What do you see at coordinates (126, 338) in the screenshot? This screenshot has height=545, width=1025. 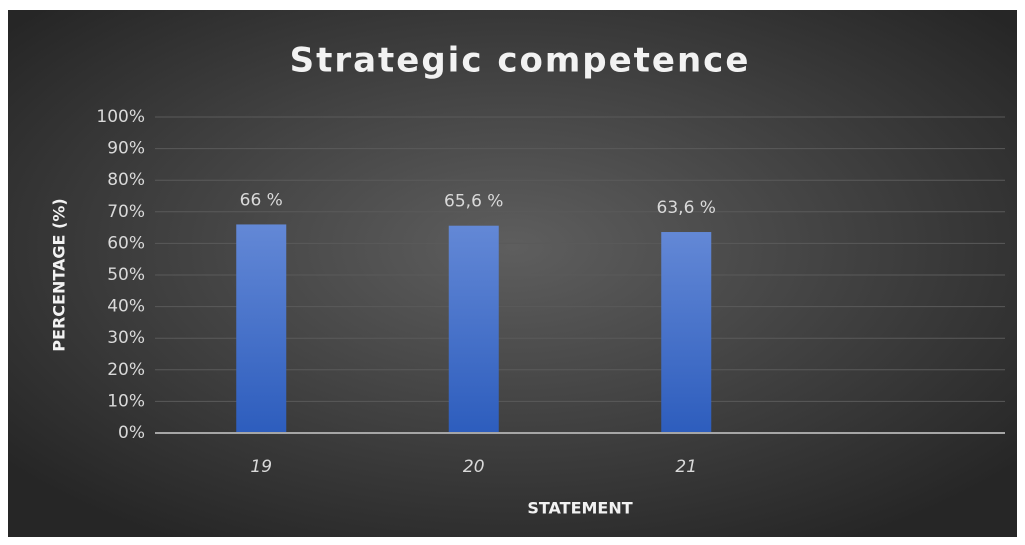 I see `y-tick-label: 30%` at bounding box center [126, 338].